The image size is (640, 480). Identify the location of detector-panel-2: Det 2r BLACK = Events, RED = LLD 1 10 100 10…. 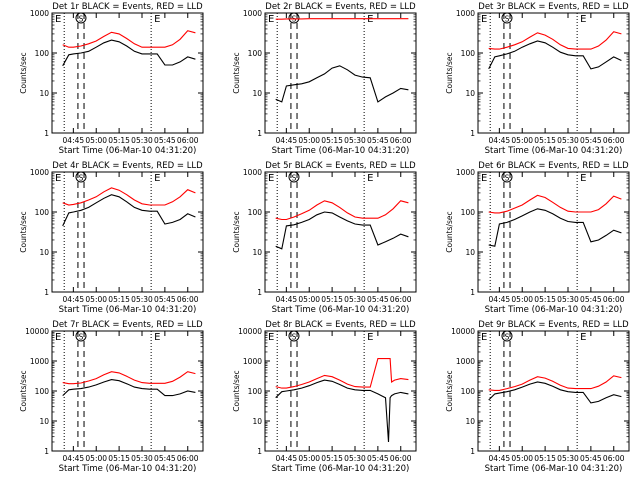
(324, 79).